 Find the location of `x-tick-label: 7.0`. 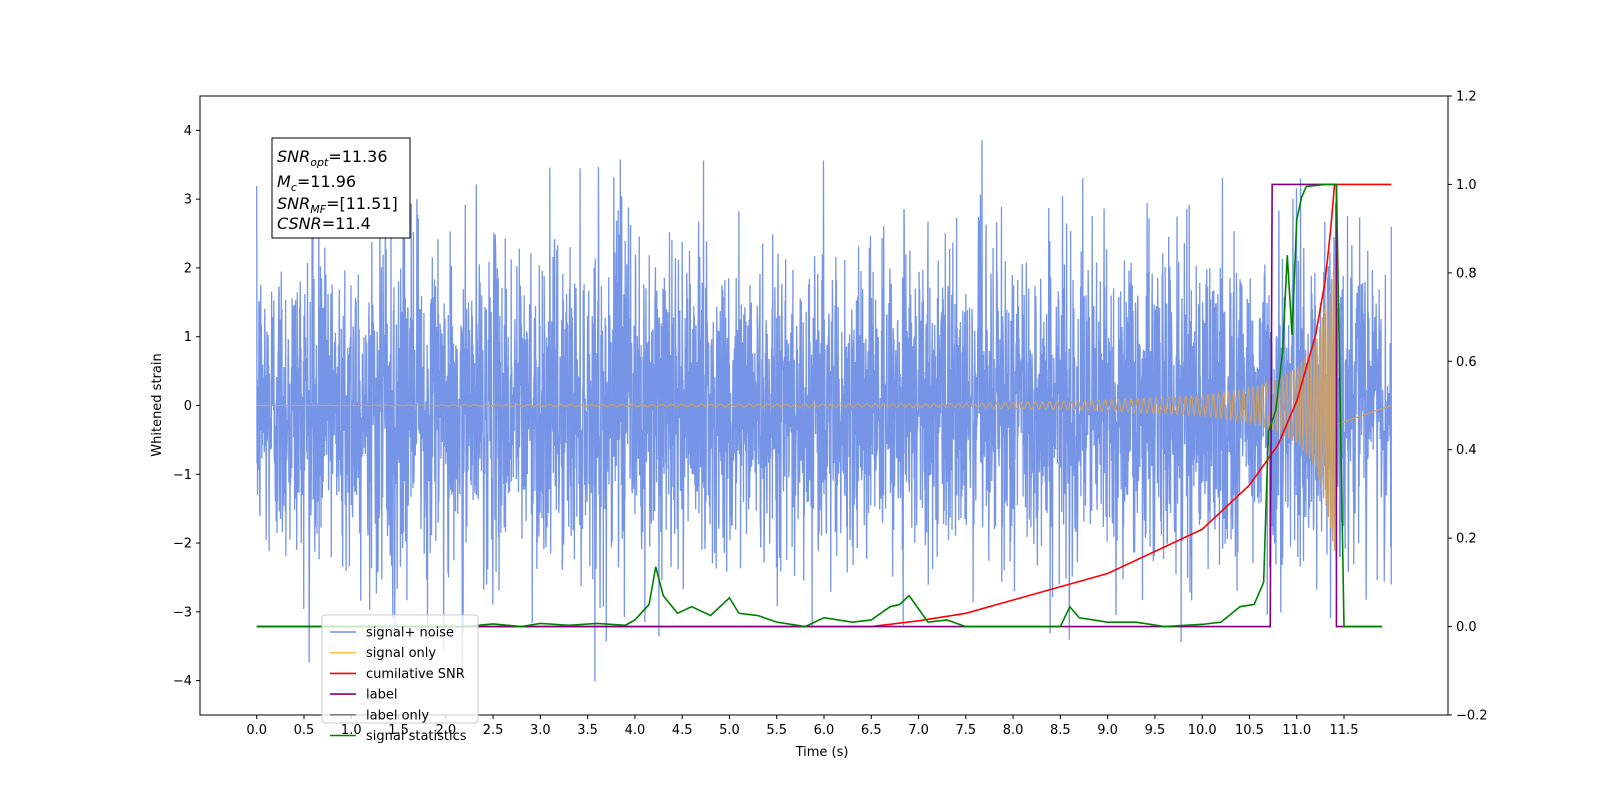

x-tick-label: 7.0 is located at coordinates (918, 730).